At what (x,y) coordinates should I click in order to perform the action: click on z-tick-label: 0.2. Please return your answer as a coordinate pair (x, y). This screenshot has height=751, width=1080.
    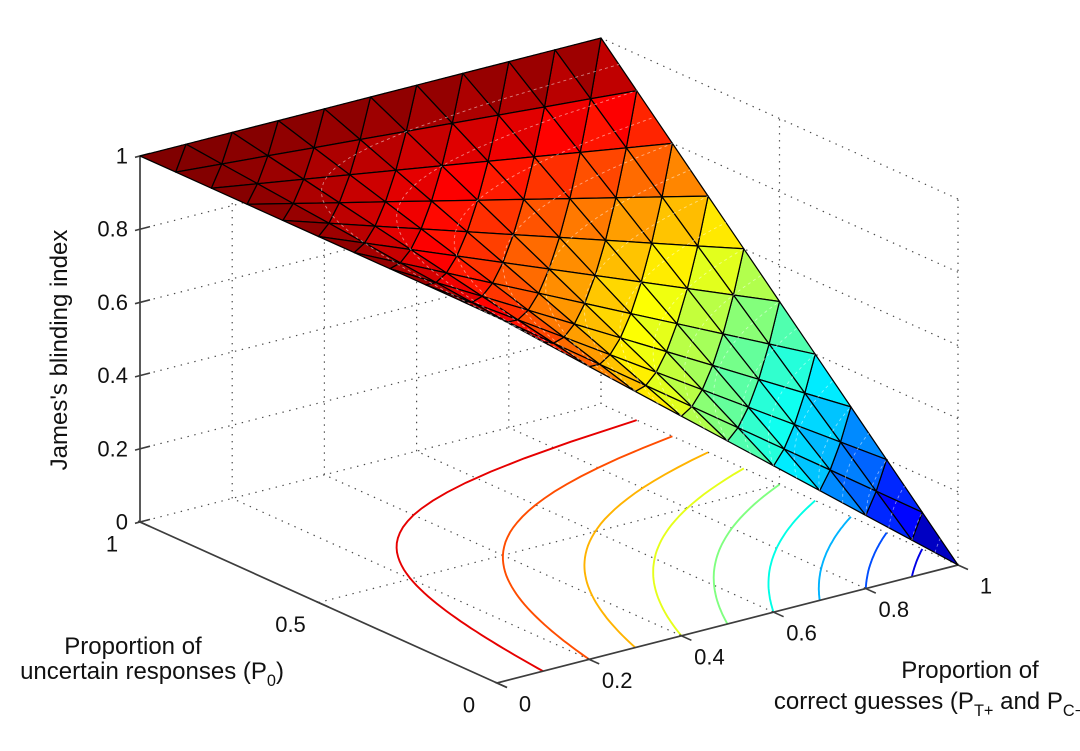
    Looking at the image, I should click on (112, 448).